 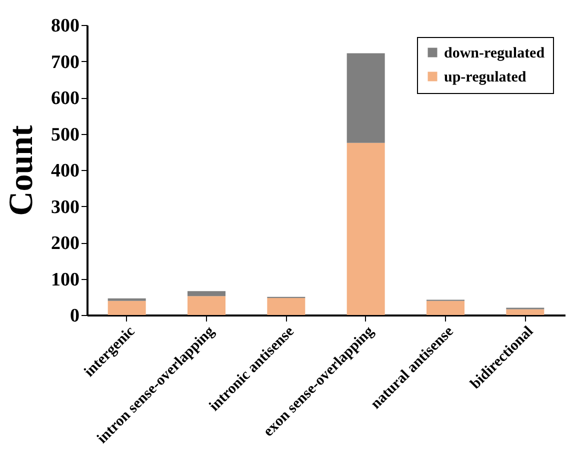 I want to click on y-tick-label: 200, so click(x=65, y=243).